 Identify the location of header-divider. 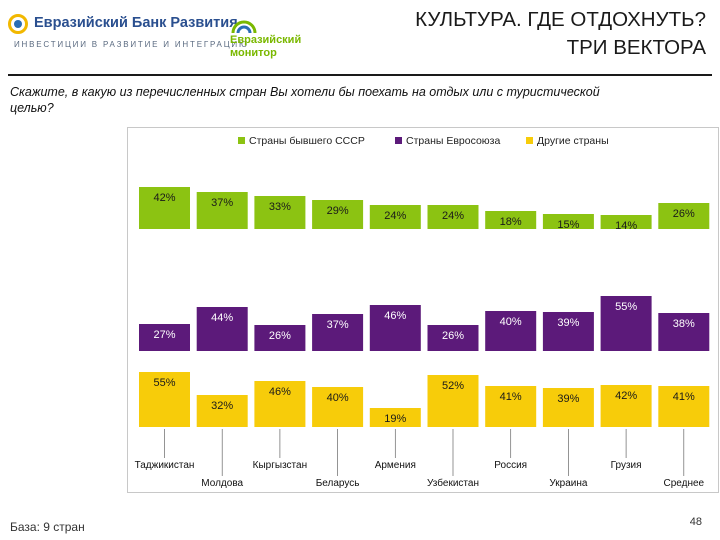
(360, 75).